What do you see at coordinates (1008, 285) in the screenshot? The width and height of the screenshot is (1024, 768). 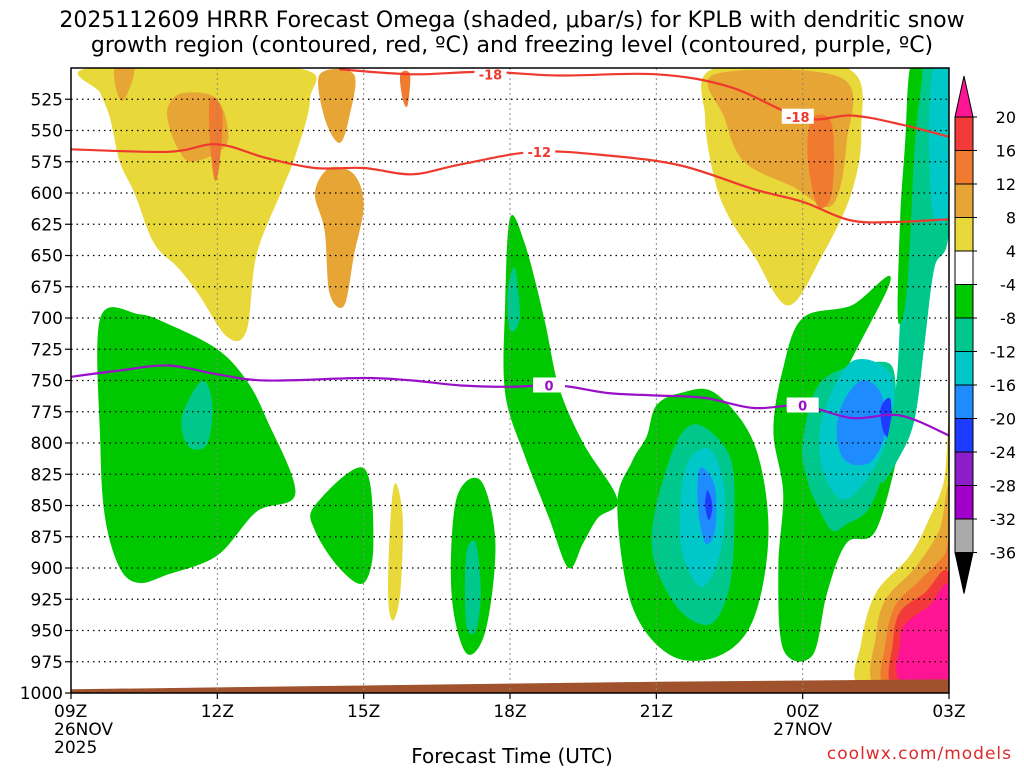 I see `colorbar-label--4: -4` at bounding box center [1008, 285].